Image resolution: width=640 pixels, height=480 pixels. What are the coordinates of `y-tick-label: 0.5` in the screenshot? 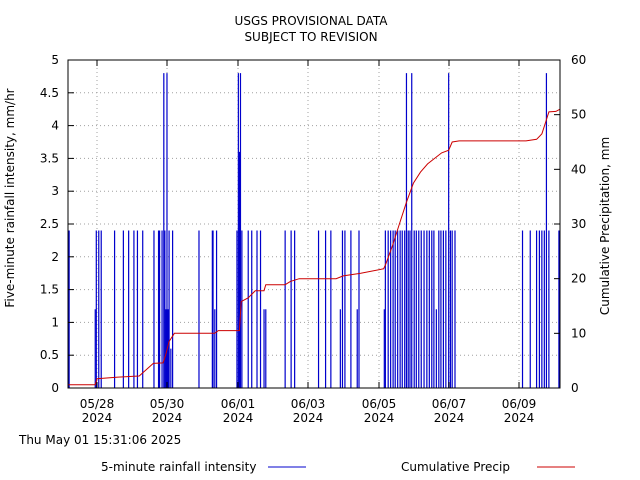 It's located at (49, 355).